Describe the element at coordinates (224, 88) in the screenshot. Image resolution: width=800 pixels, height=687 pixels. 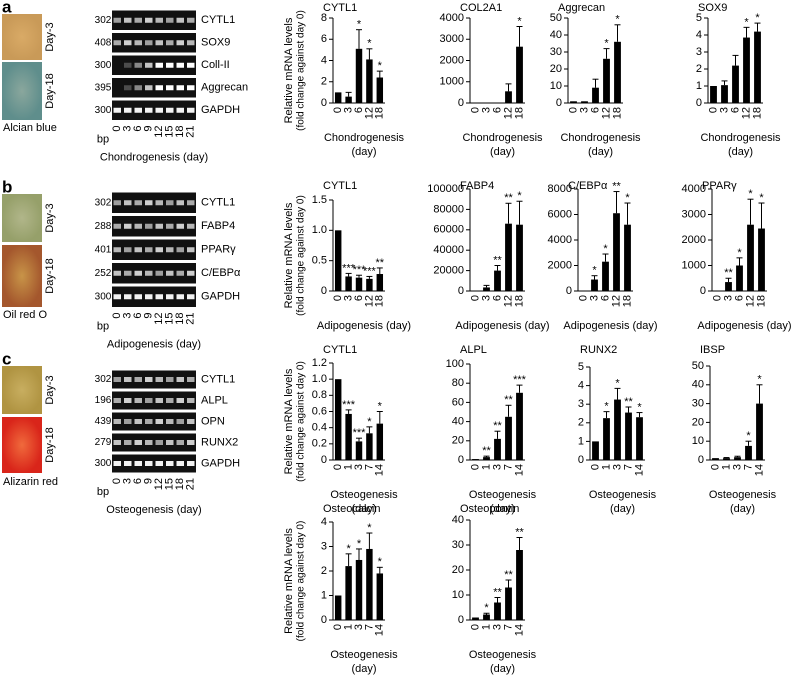
I see `gene-label: Aggrecan` at that location.